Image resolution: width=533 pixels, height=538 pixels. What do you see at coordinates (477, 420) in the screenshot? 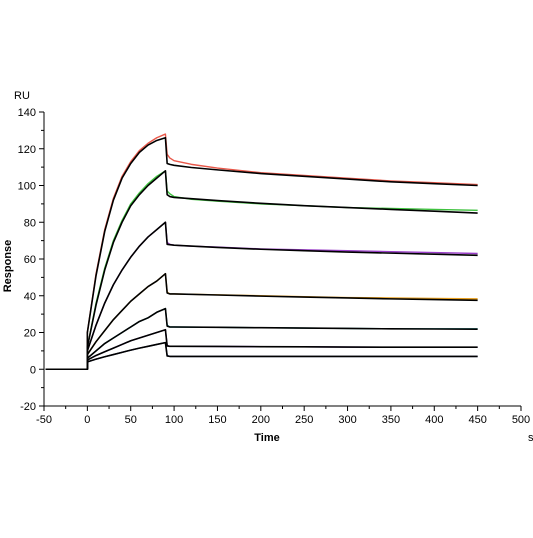
I see `x-tick-label: 450` at bounding box center [477, 420].